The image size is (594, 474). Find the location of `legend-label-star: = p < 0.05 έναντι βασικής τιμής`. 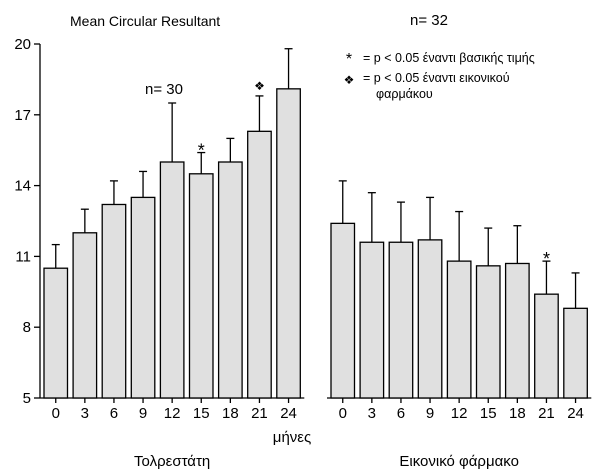

legend-label-star: = p < 0.05 έναντι βασικής τιμής is located at coordinates (449, 58).